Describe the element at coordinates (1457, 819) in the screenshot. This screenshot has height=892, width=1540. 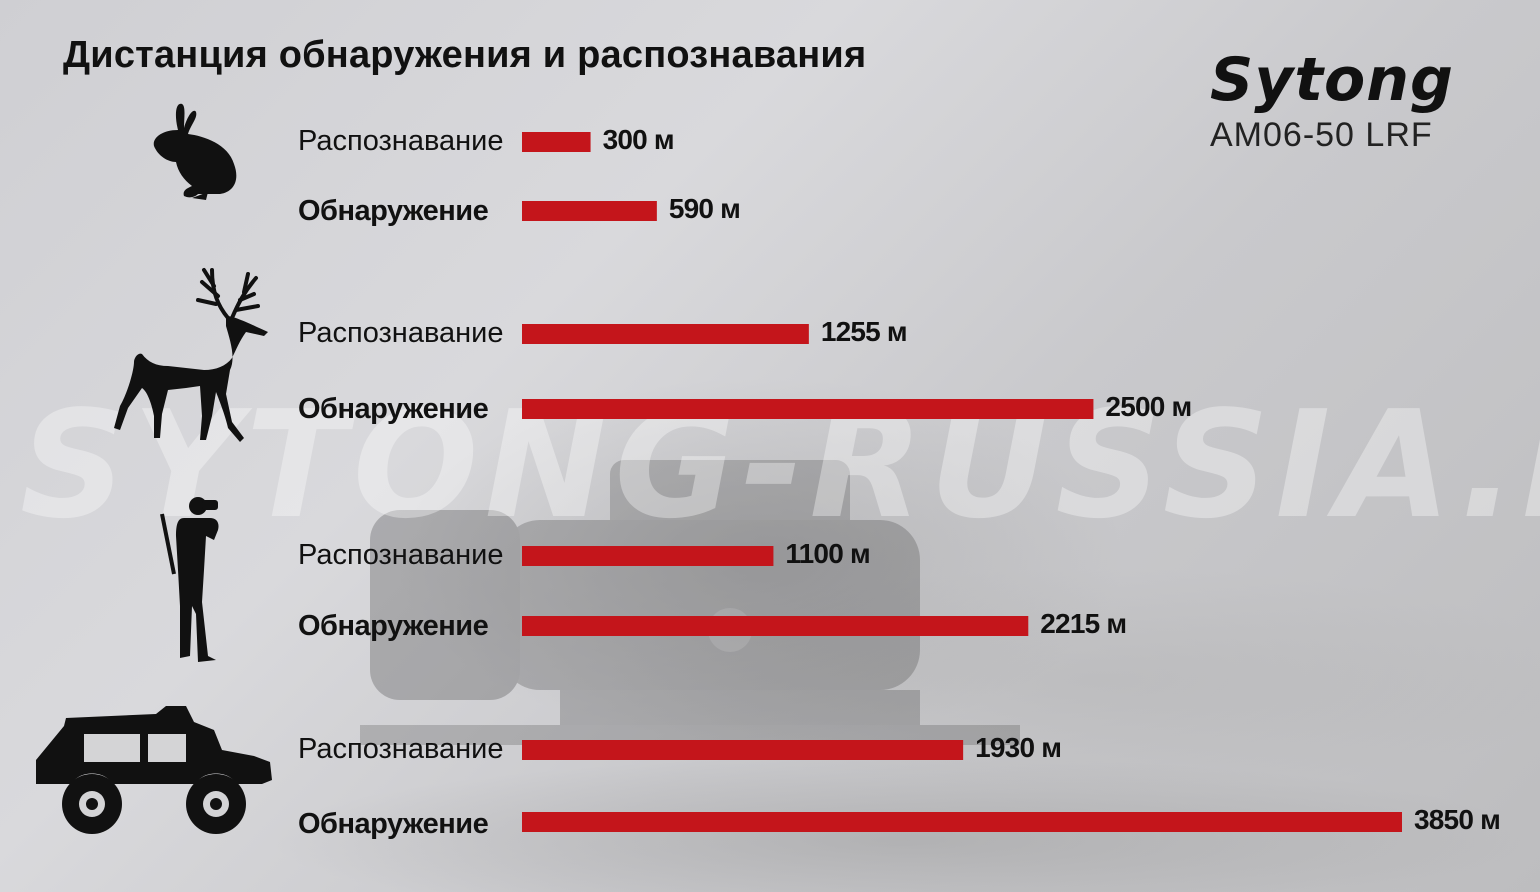
I see `bar-value-label: 3850 м` at that location.